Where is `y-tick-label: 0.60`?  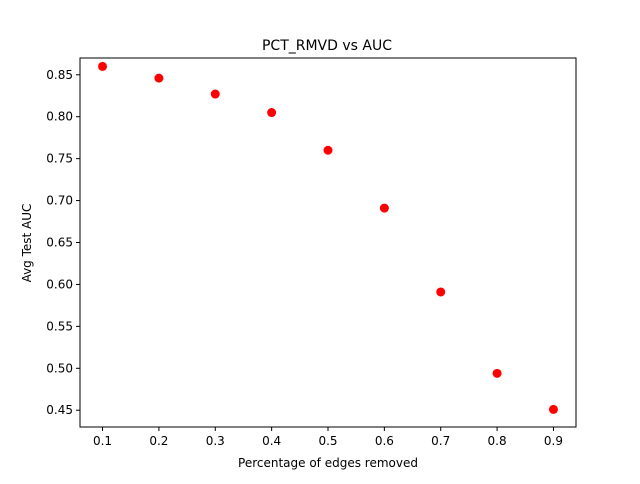
y-tick-label: 0.60 is located at coordinates (59, 284).